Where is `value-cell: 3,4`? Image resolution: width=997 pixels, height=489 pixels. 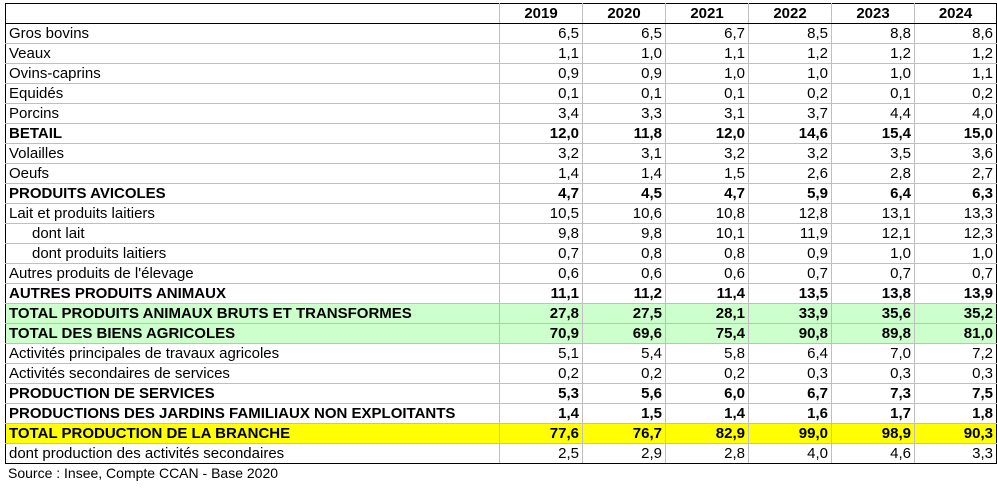 value-cell: 3,4 is located at coordinates (541, 113).